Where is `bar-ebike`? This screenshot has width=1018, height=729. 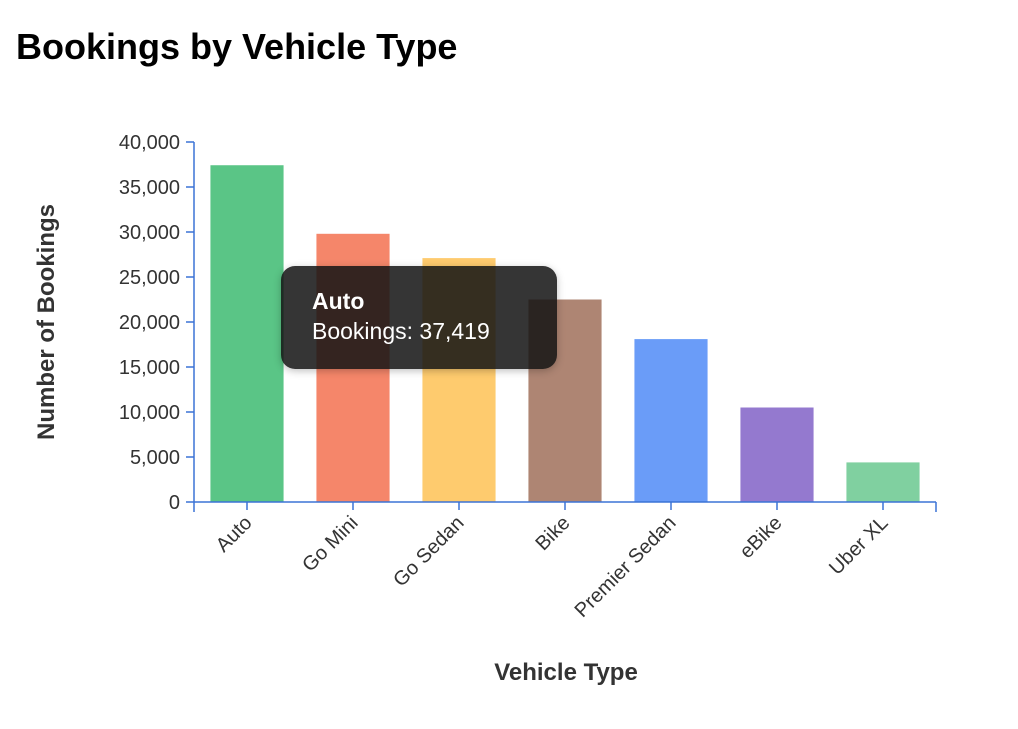
bar-ebike is located at coordinates (777, 455).